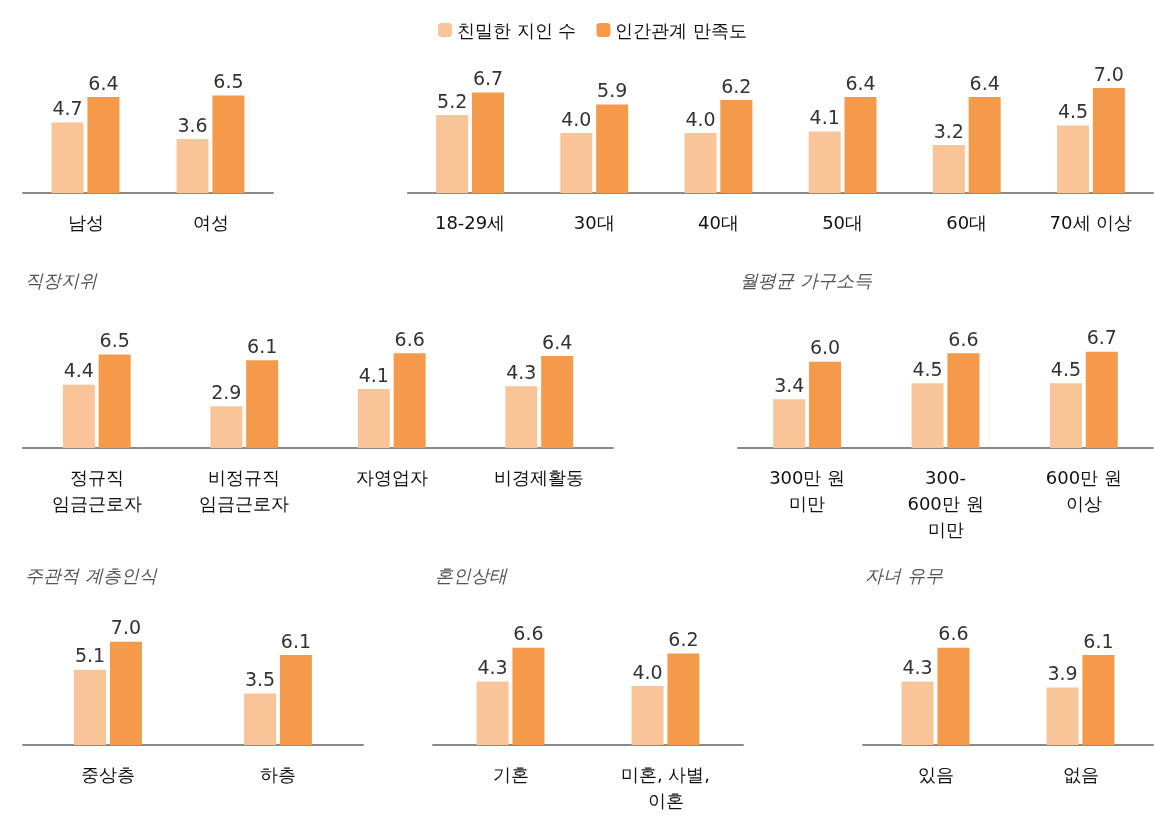  Describe the element at coordinates (935, 774) in the screenshot. I see `x-tick-label: 있음` at that location.